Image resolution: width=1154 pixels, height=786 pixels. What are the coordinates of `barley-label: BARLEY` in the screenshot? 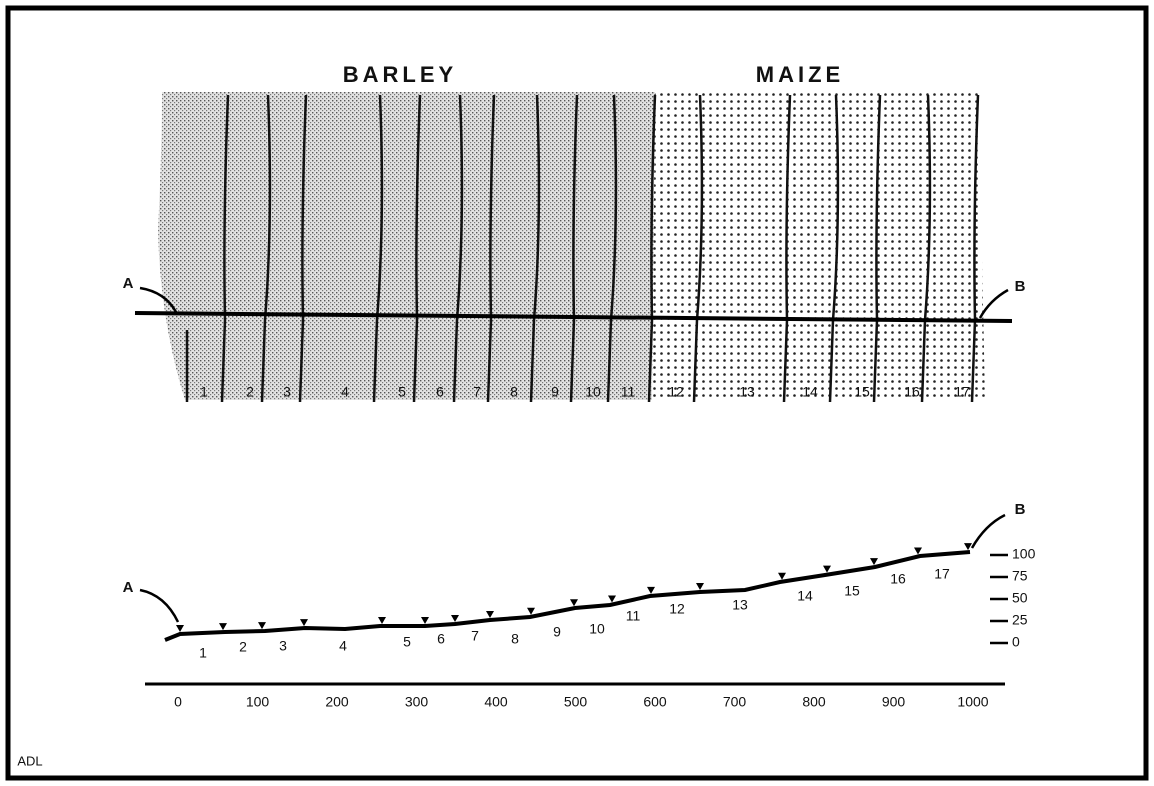 It's located at (400, 74).